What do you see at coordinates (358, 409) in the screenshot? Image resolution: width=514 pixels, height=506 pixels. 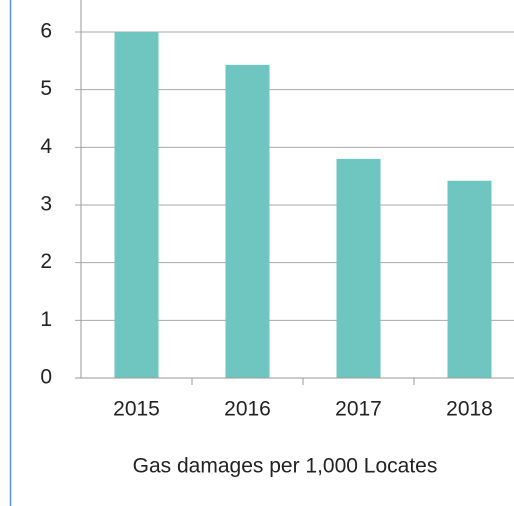 I see `x-tick-label: 2017` at bounding box center [358, 409].